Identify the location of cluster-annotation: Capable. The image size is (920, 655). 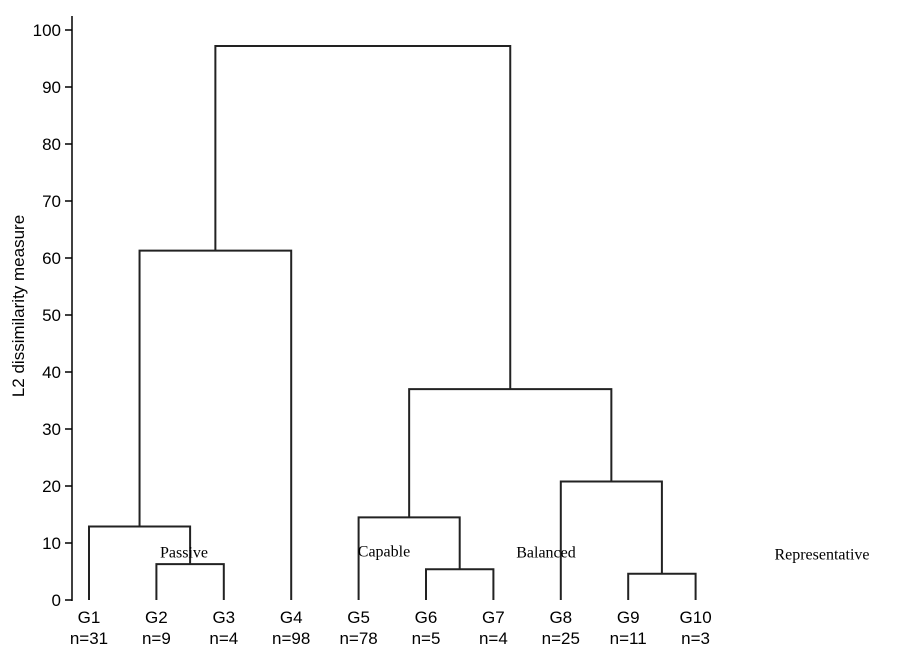
(384, 552).